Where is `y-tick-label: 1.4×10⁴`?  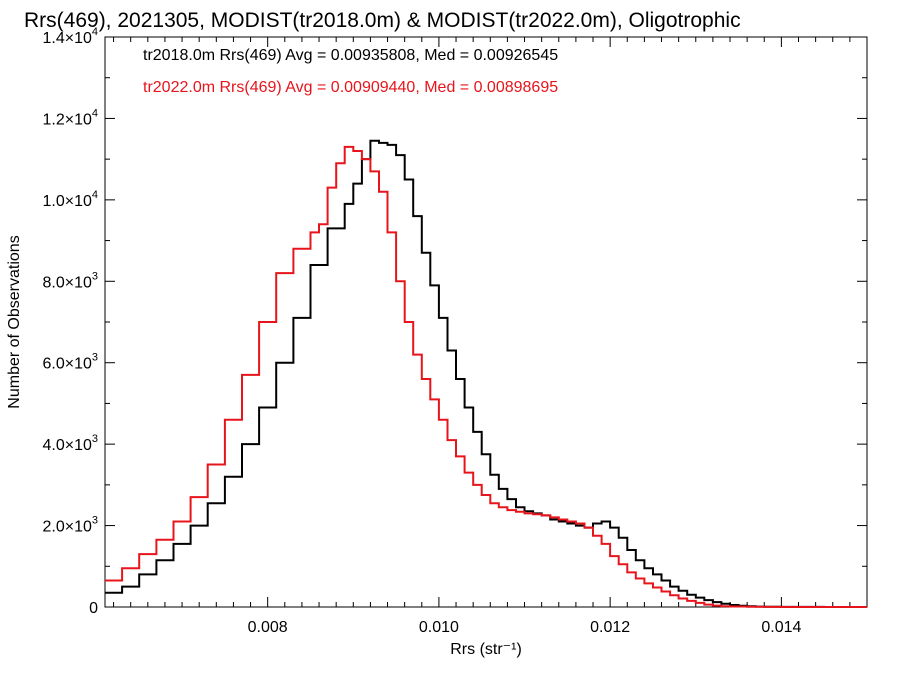 y-tick-label: 1.4×10⁴ is located at coordinates (70, 36).